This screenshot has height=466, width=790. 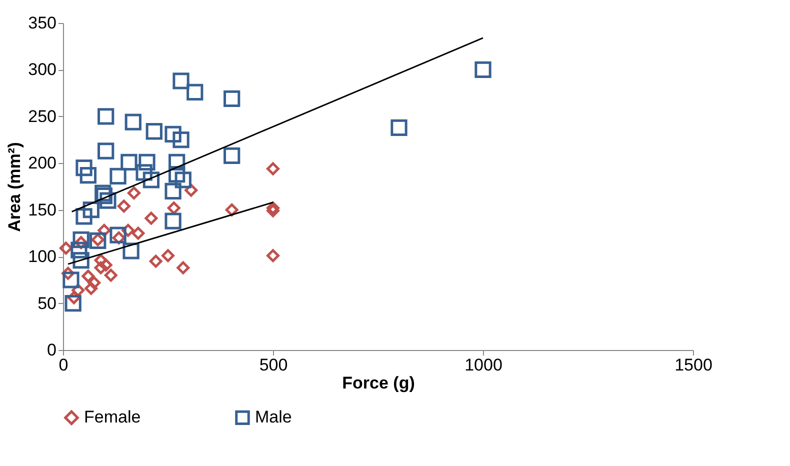 What do you see at coordinates (483, 365) in the screenshot?
I see `x-tick-label: 1000` at bounding box center [483, 365].